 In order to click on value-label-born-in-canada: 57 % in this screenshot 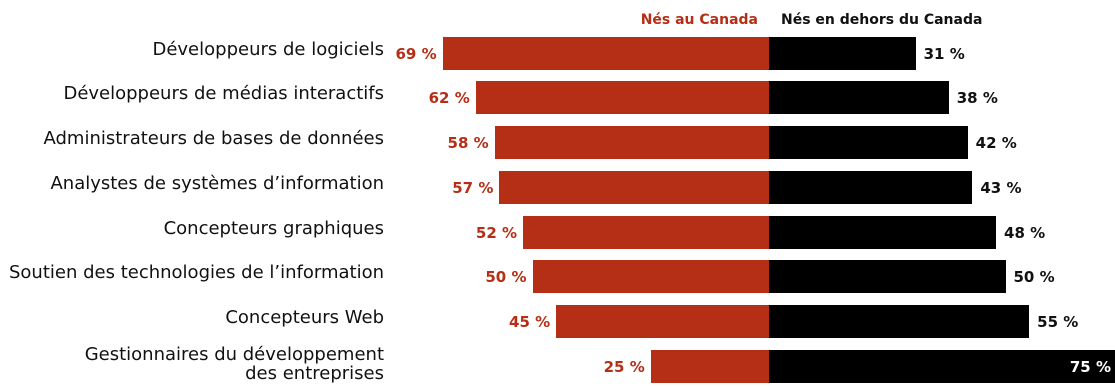, I will do `click(473, 188)`.